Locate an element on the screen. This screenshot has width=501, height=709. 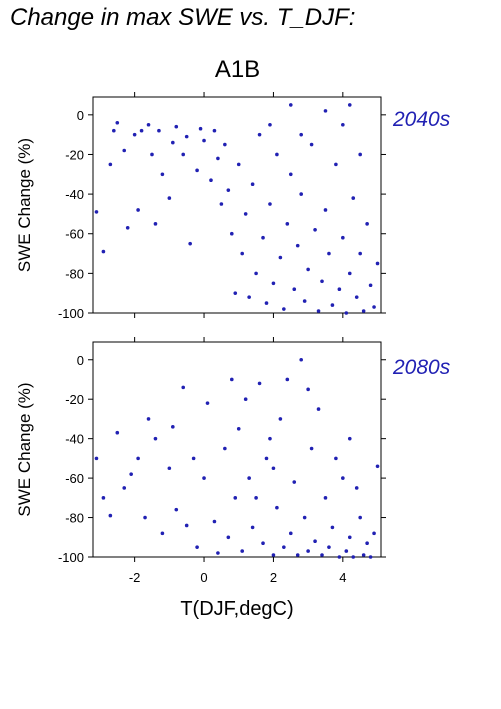
x-tick-label: 2 is located at coordinates (273, 577).